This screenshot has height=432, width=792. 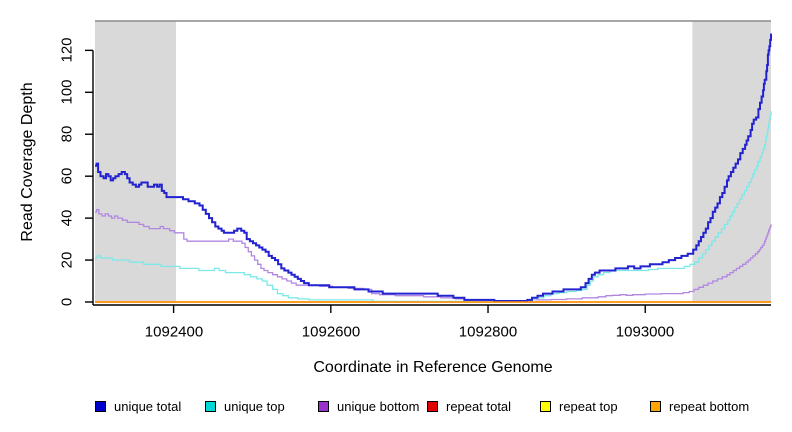 I want to click on legend-label-unique-top: unique top, so click(x=254, y=406).